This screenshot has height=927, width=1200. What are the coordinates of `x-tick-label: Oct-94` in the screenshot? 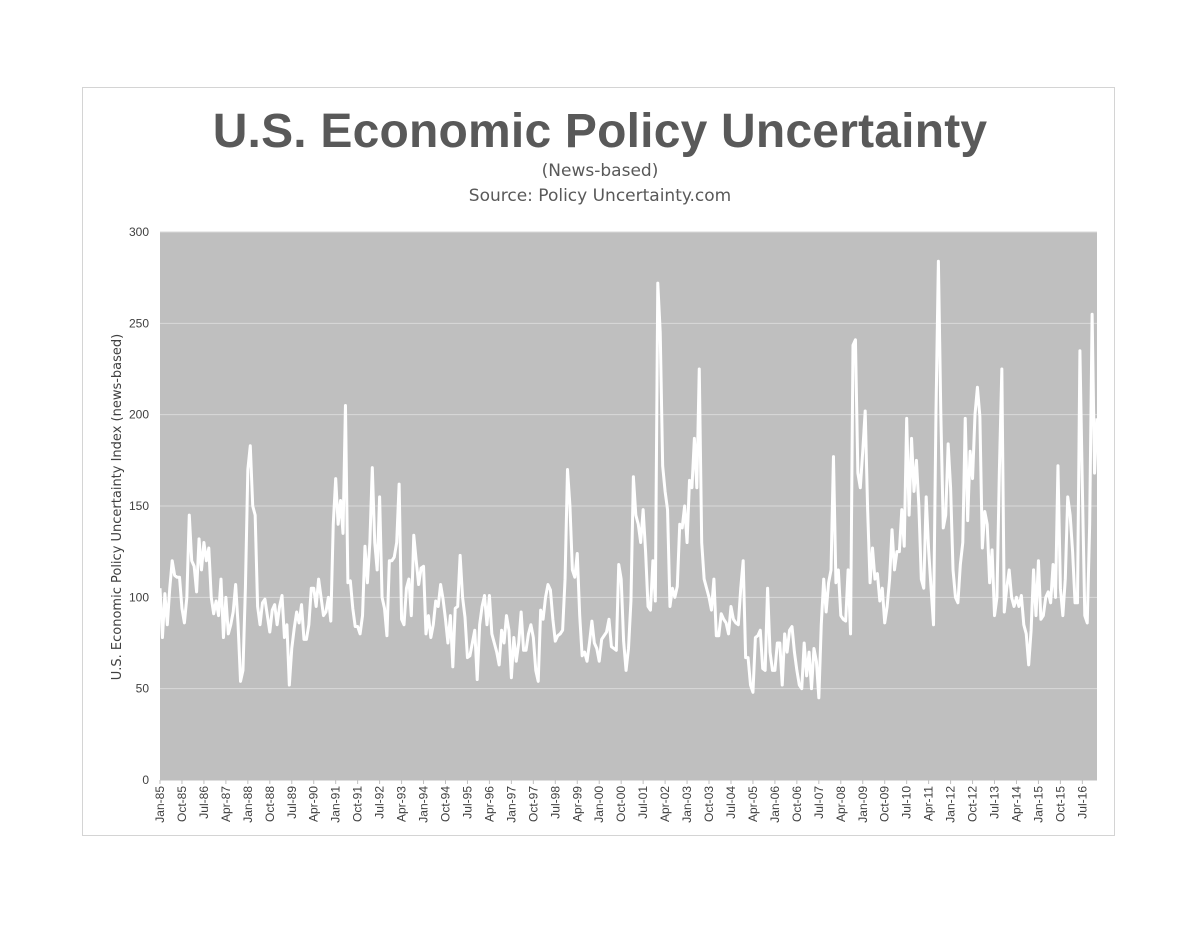 It's located at (445, 804).